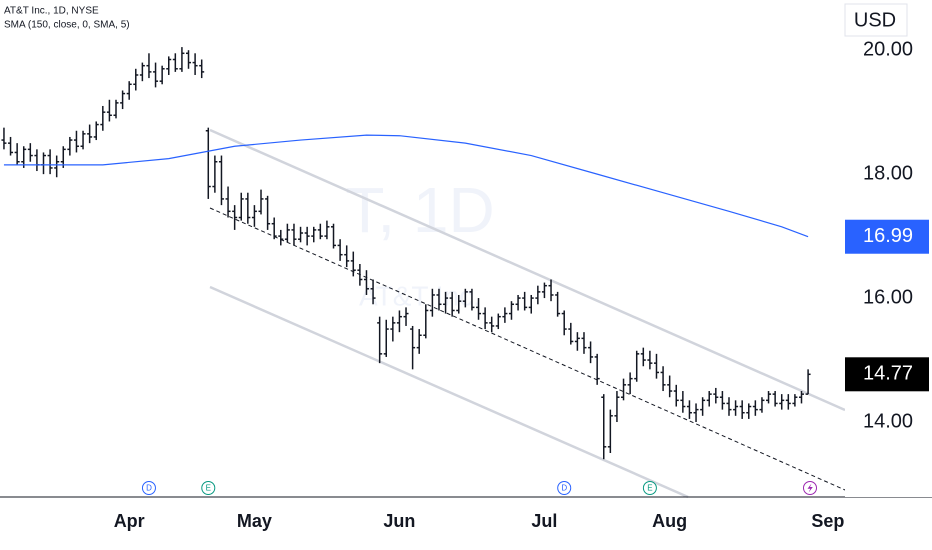  What do you see at coordinates (254, 521) in the screenshot?
I see `x-tick-label: May` at bounding box center [254, 521].